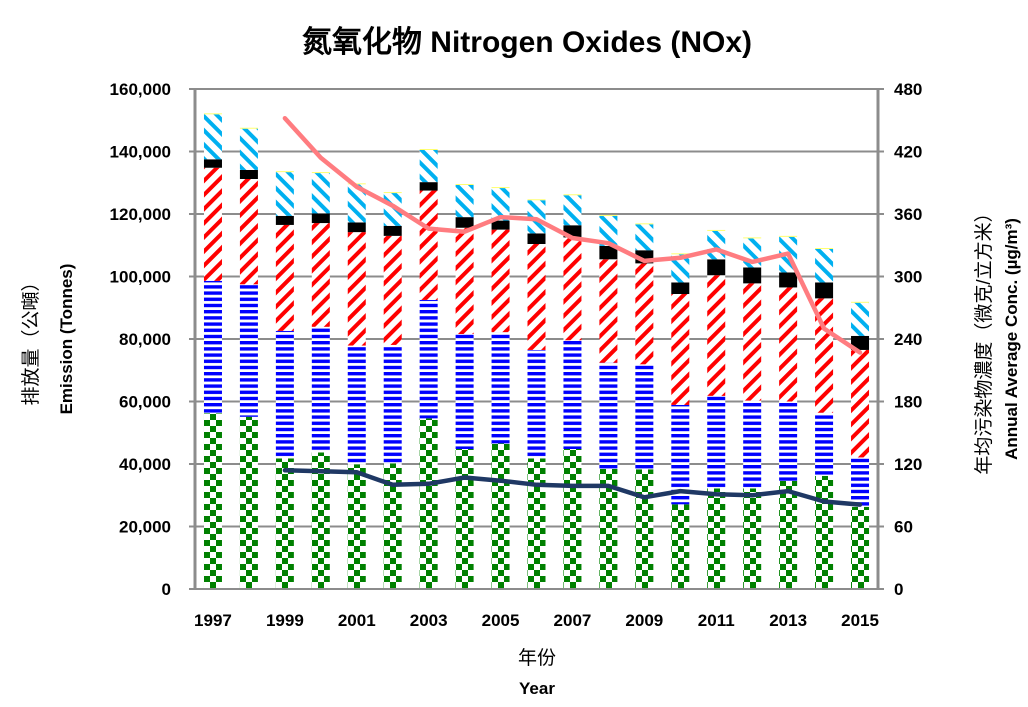 The width and height of the screenshot is (1028, 707). Describe the element at coordinates (788, 620) in the screenshot. I see `x-tick-label: 2013` at that location.